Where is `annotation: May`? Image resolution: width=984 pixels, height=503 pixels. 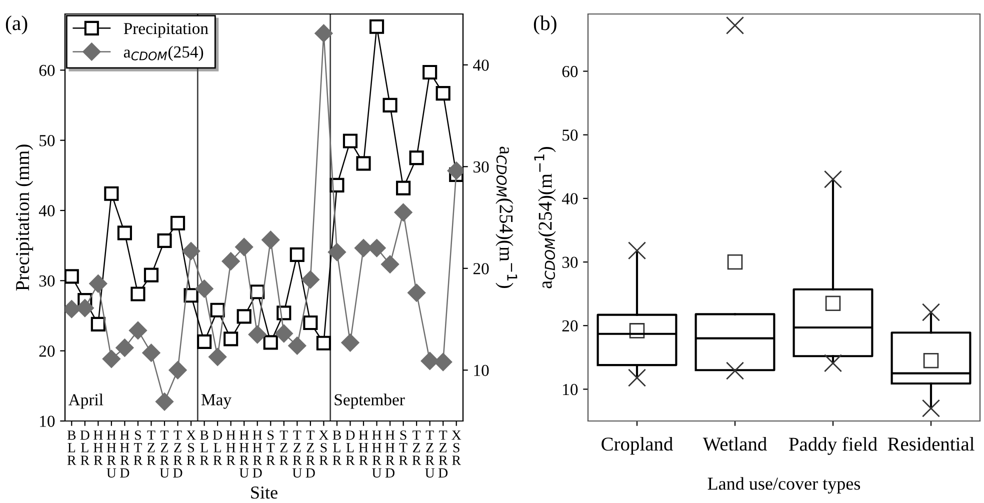 annotation: May is located at coordinates (216, 401).